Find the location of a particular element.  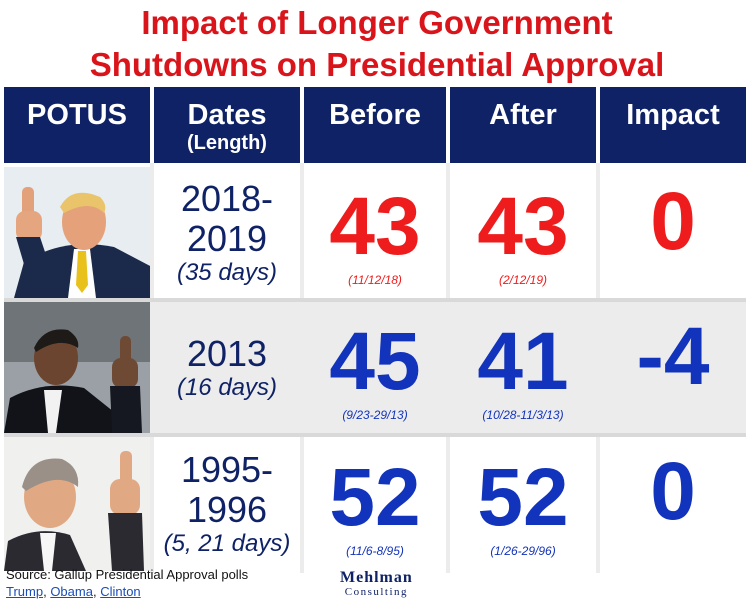

logo-line-1: Mehlman is located at coordinates (376, 577).